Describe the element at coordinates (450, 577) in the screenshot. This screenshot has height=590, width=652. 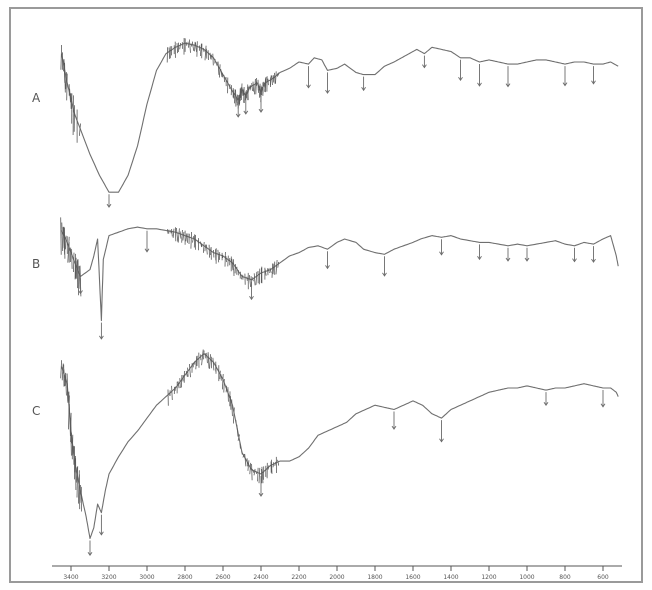
I see `x-tick-label: 1400` at that location.